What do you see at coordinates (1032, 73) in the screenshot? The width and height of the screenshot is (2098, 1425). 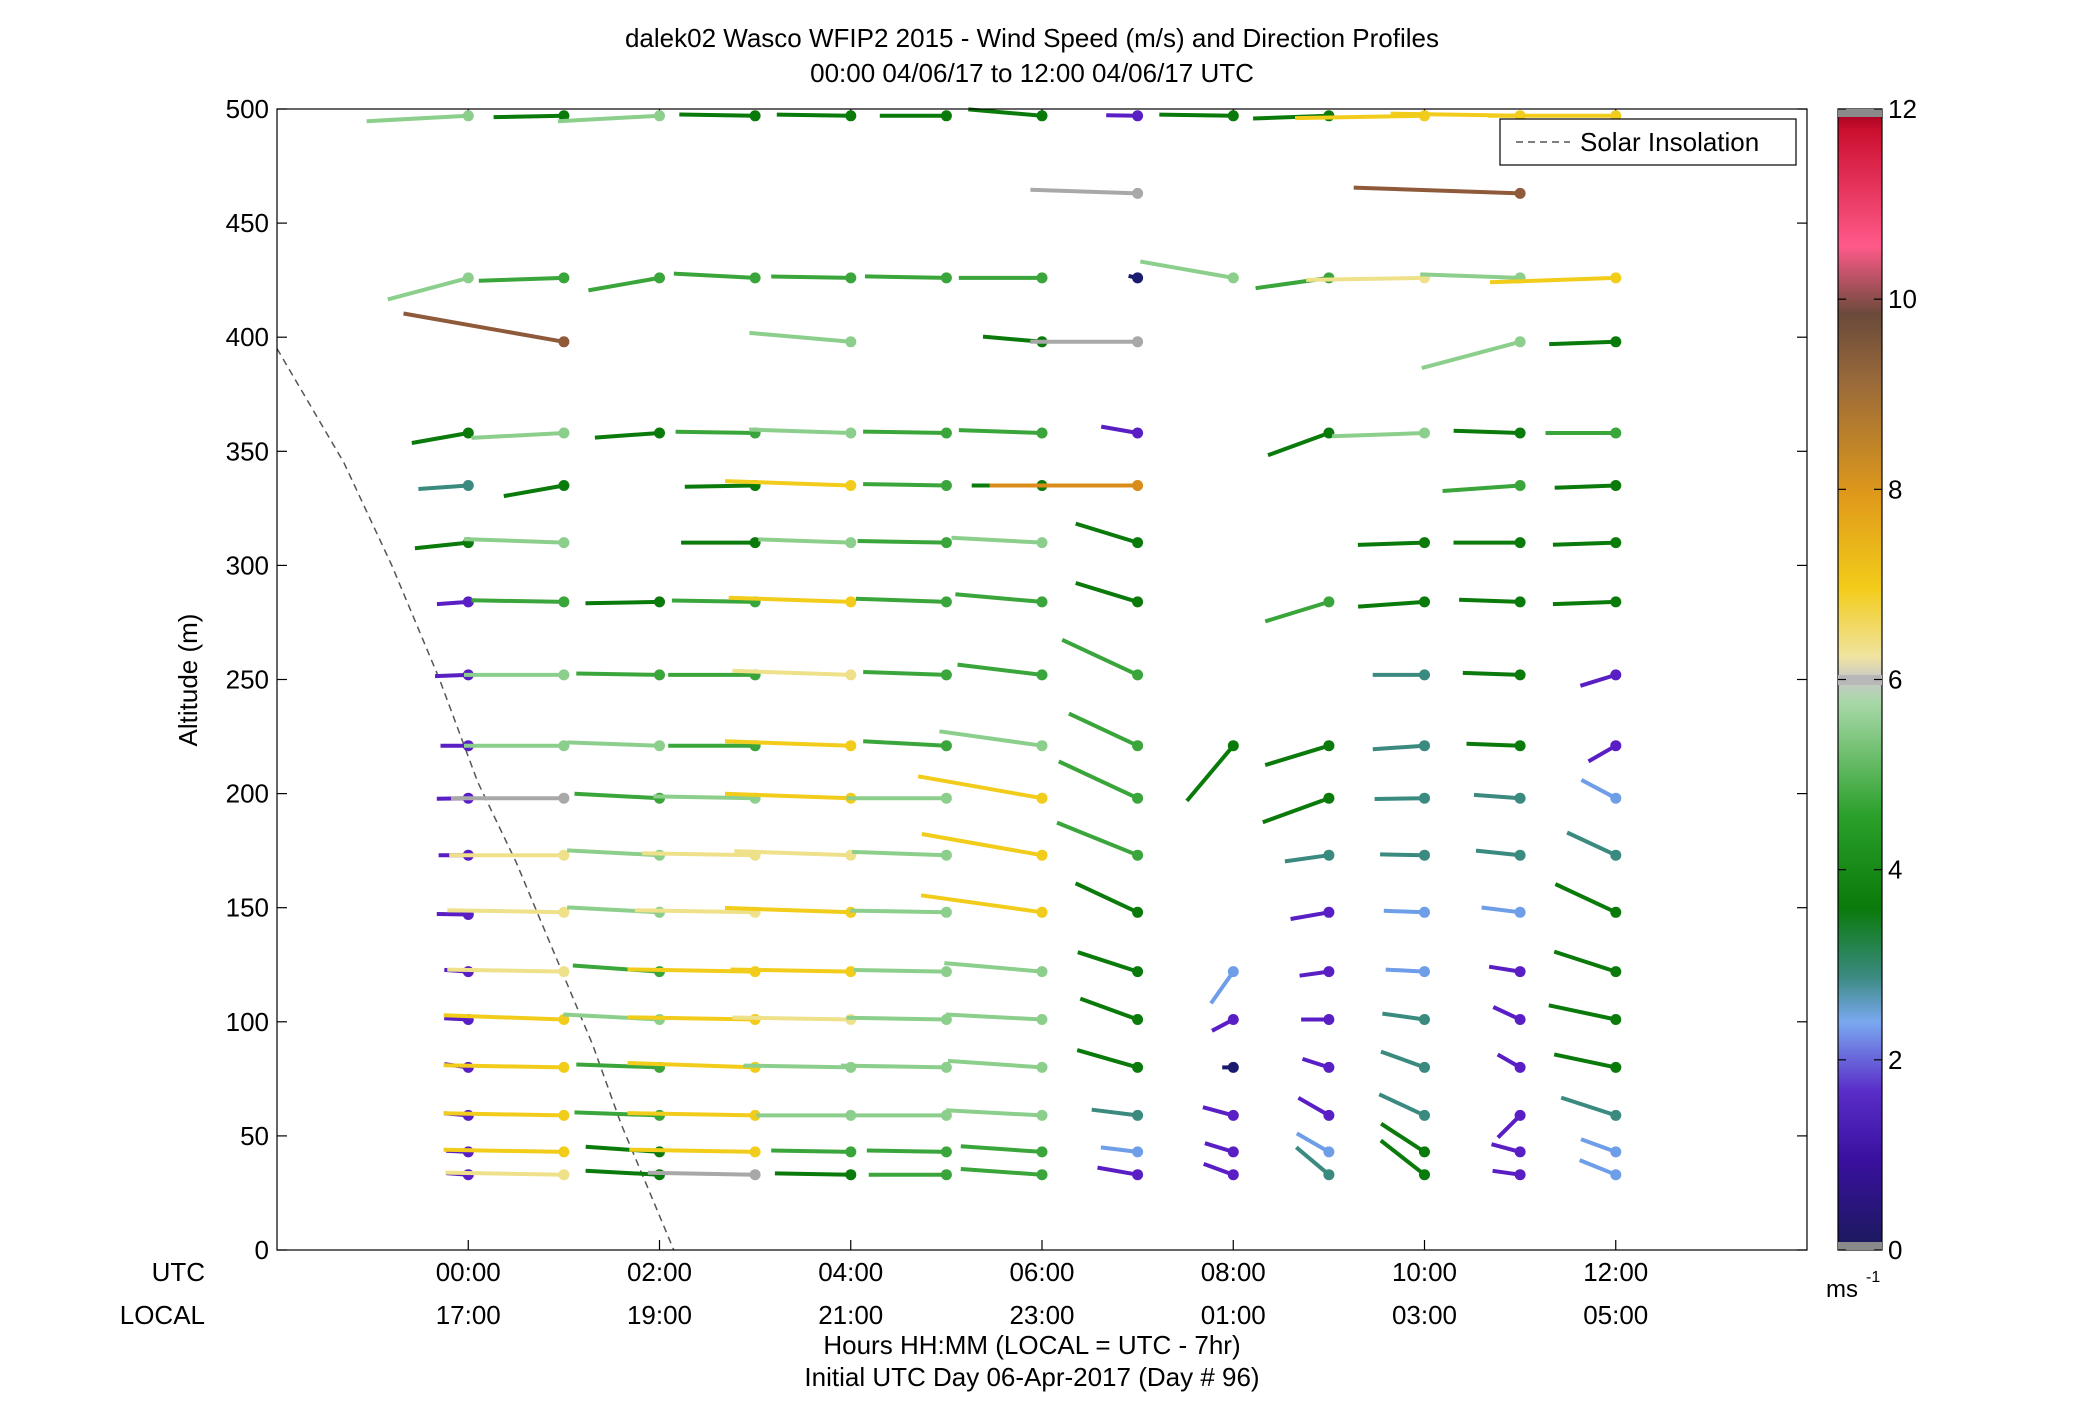 I see `chart-subtitle: 00:00 04/06/17 to 12:00 04/06/17 UTC` at bounding box center [1032, 73].